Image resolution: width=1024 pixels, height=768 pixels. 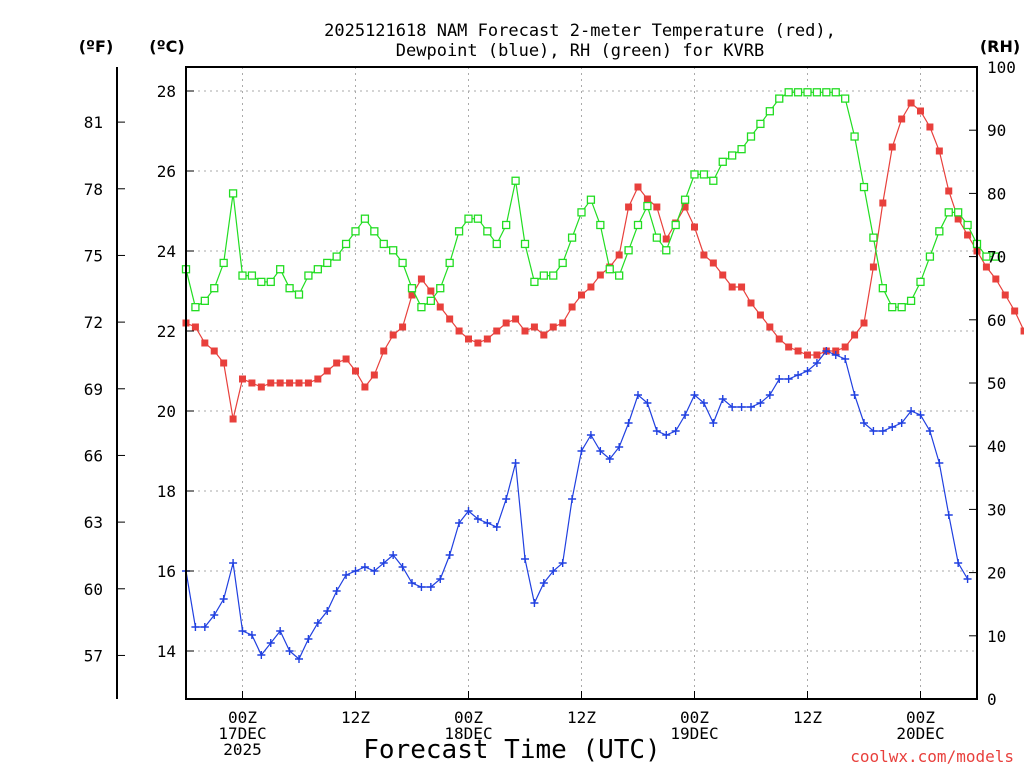 What do you see at coordinates (93, 589) in the screenshot?
I see `fahrenheit-tick-label: 60` at bounding box center [93, 589].